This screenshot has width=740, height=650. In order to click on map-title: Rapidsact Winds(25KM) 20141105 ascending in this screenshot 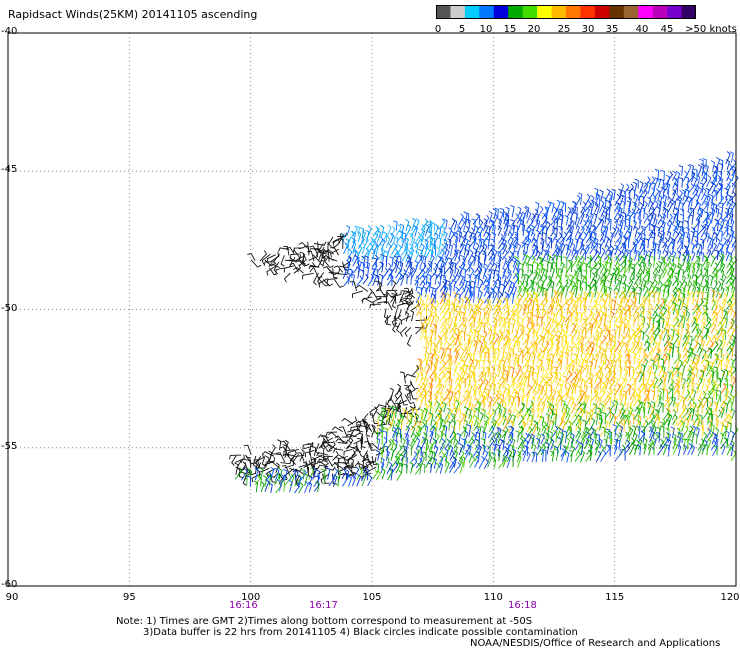, I will do `click(133, 14)`.